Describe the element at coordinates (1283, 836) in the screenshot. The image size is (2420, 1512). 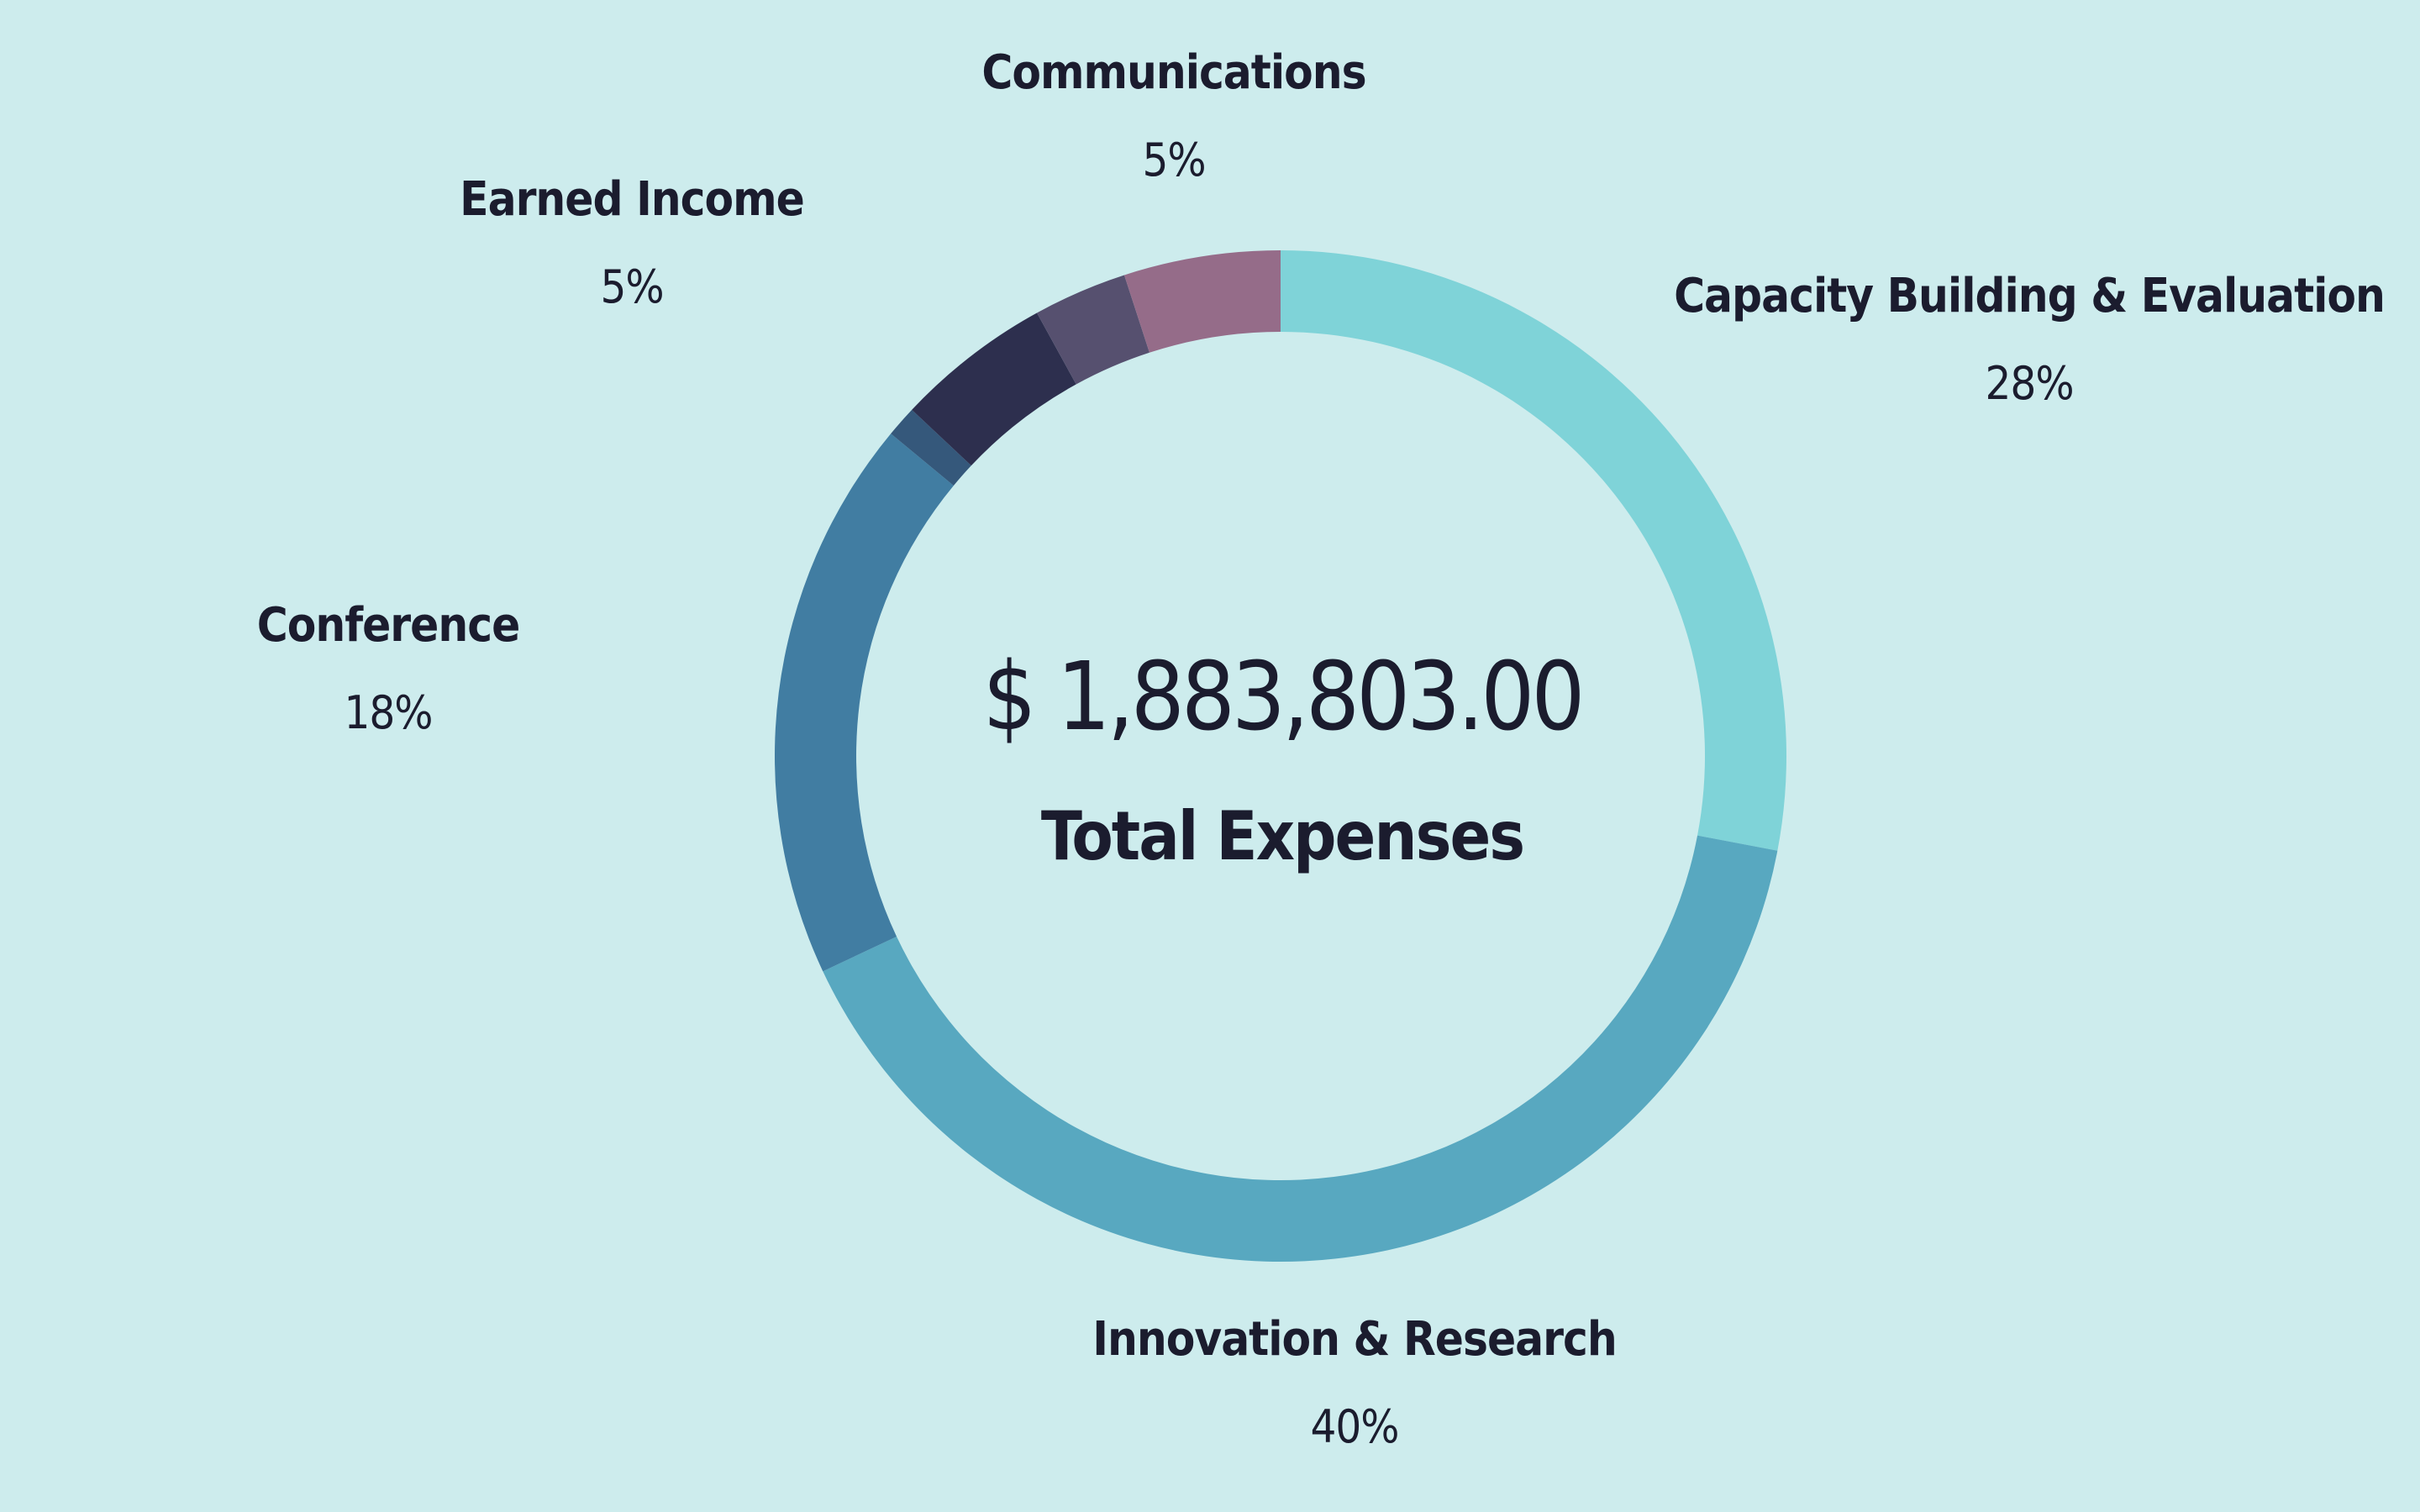
I see `total-expenses-caption: Total Expenses` at that location.